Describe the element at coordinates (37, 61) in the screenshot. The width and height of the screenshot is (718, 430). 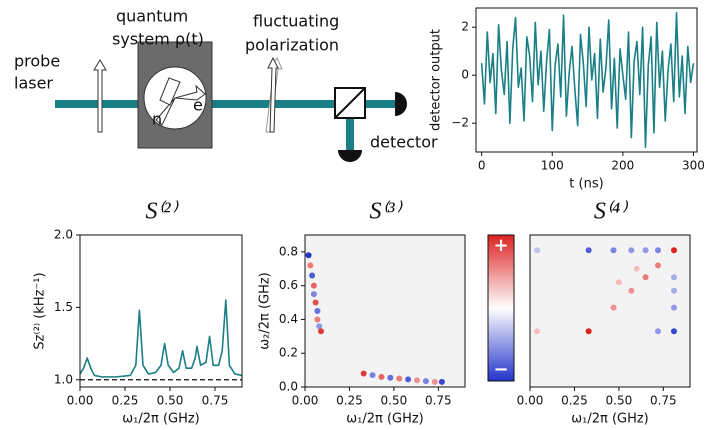
I see `diagram-label: probe` at that location.